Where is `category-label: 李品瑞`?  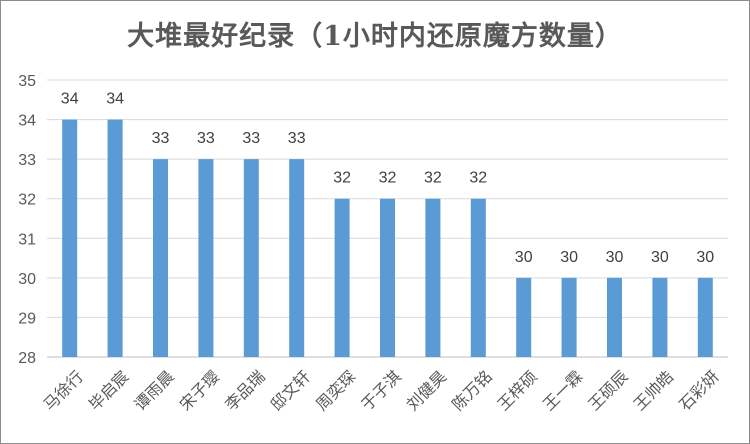
category-label: 李品瑞 is located at coordinates (244, 390).